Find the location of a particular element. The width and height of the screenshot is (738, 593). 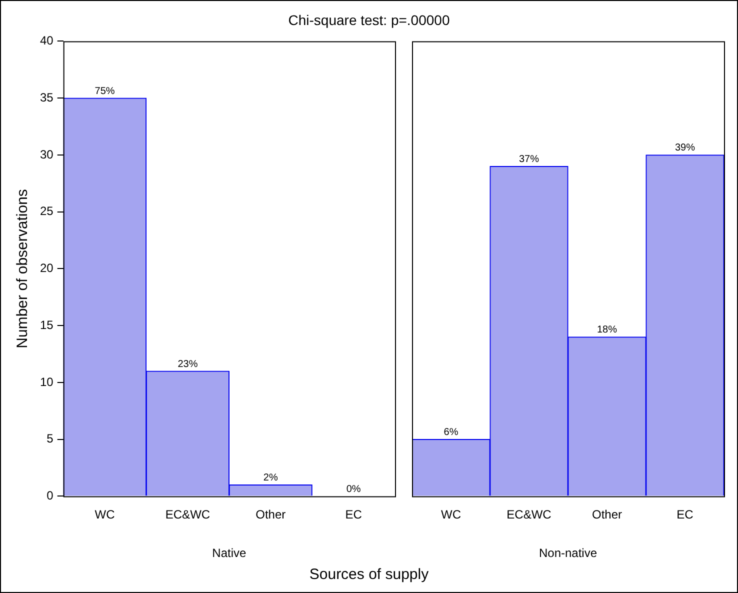

y-tick-label: 30 is located at coordinates (47, 154).